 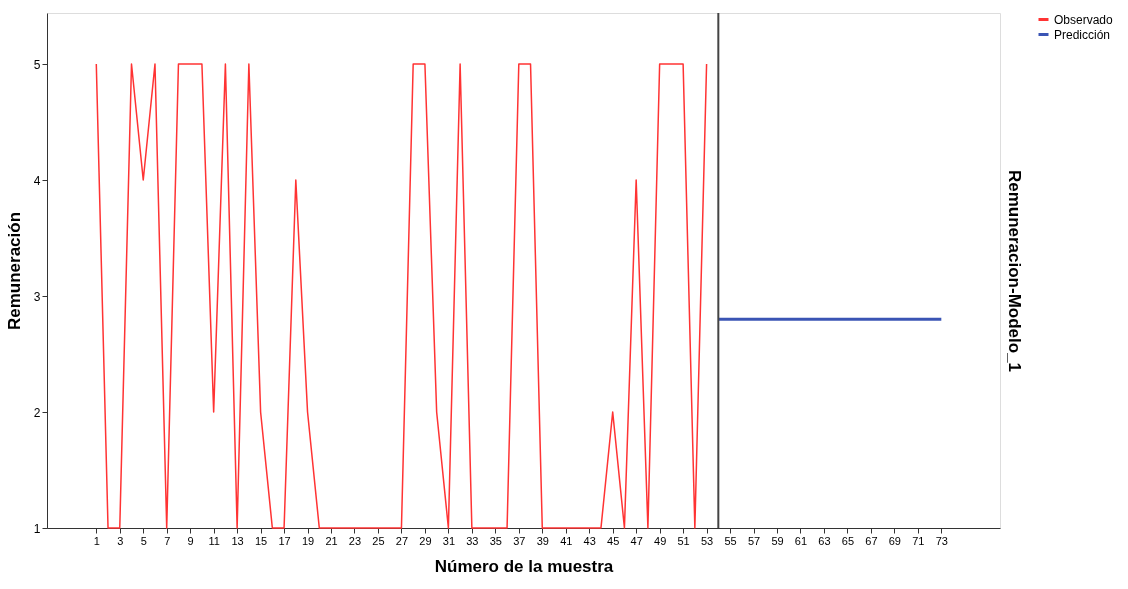 I want to click on x-tick-label: 5, so click(x=143, y=540).